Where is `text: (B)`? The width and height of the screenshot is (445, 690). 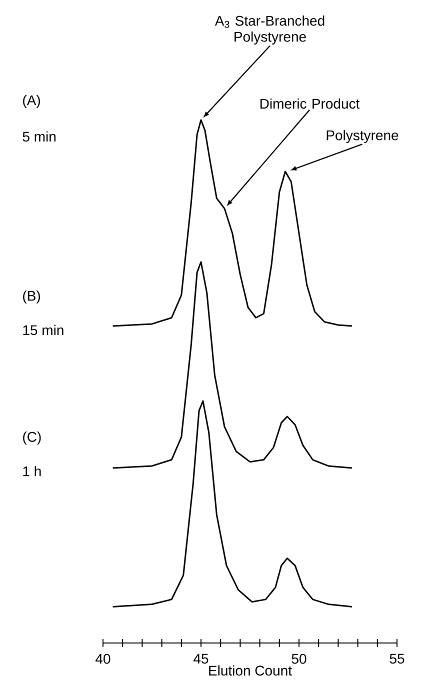
text: (B) is located at coordinates (31, 297).